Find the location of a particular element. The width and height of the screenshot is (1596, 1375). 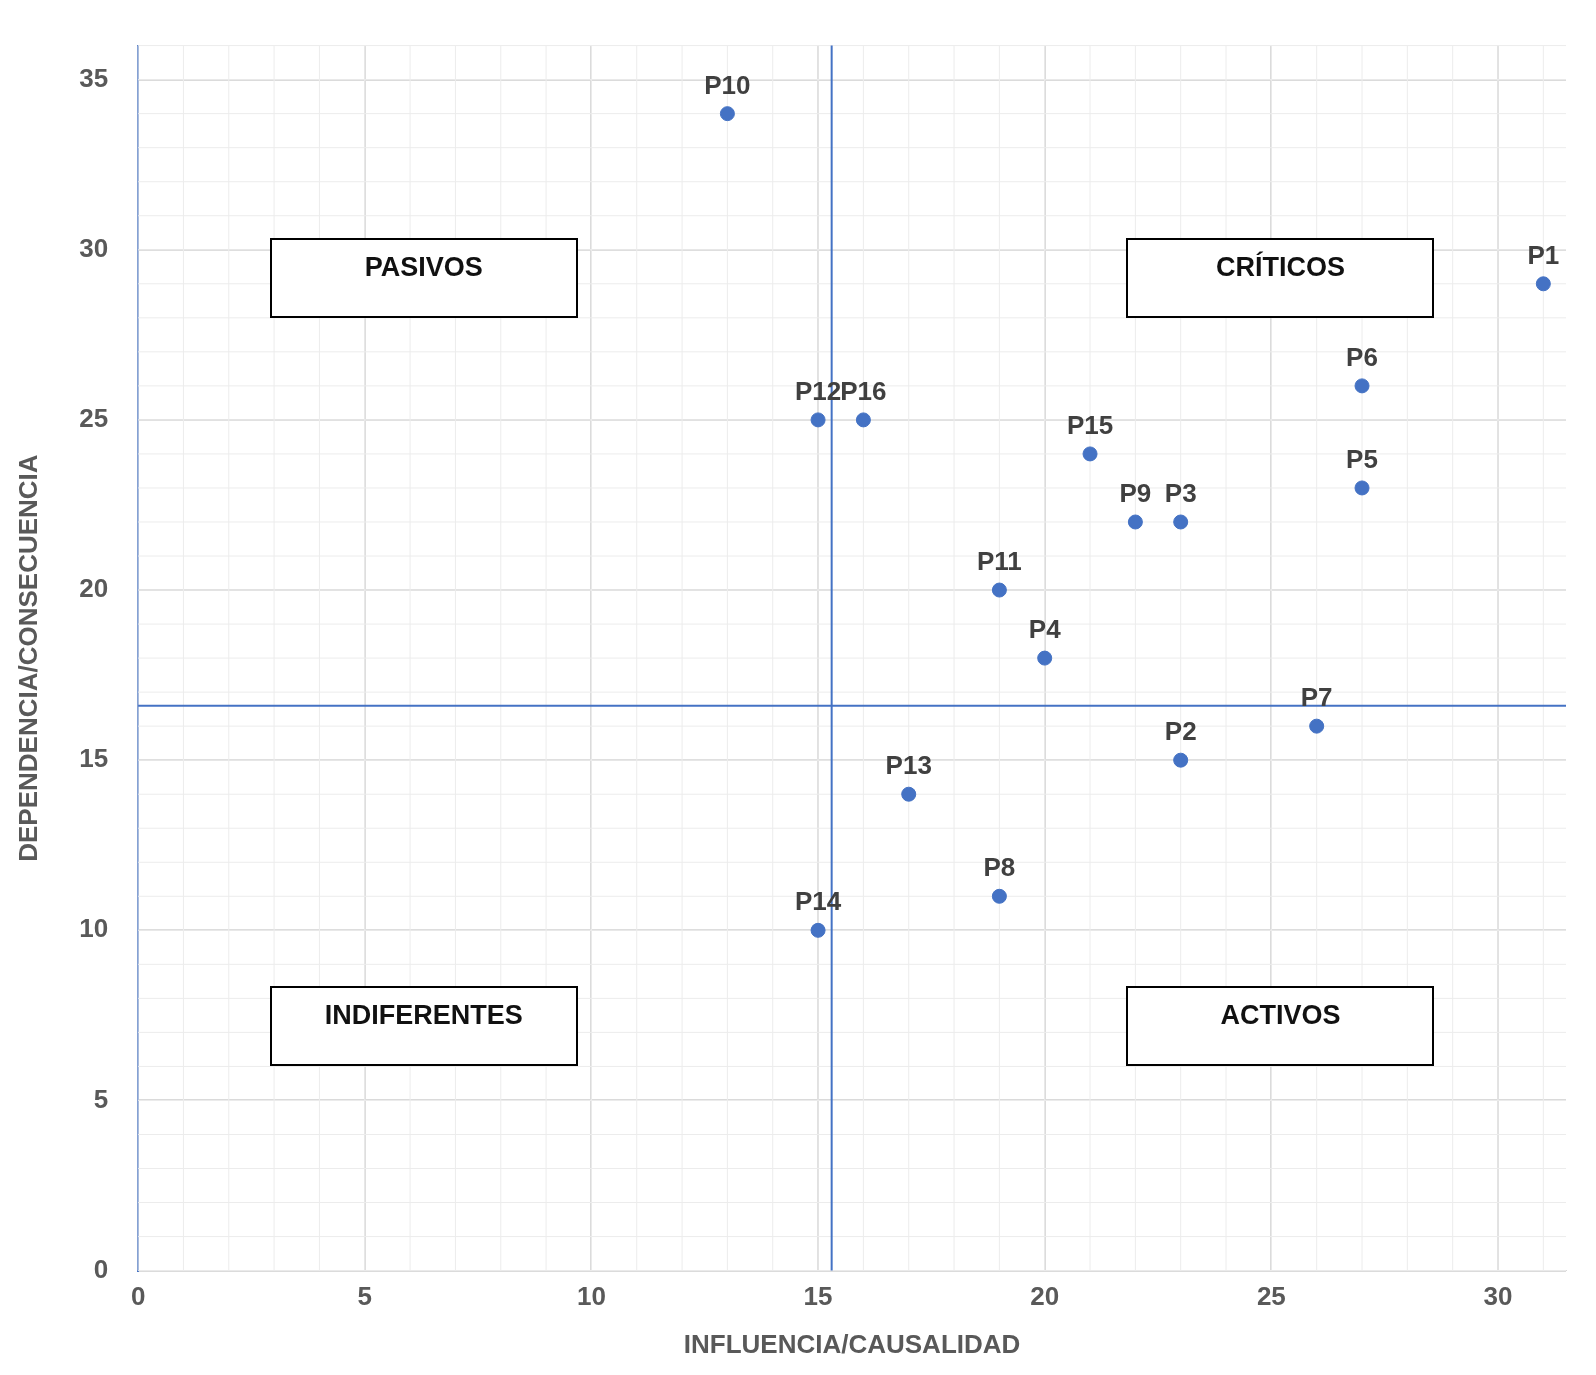

x-tick-label: 0 is located at coordinates (138, 1296).